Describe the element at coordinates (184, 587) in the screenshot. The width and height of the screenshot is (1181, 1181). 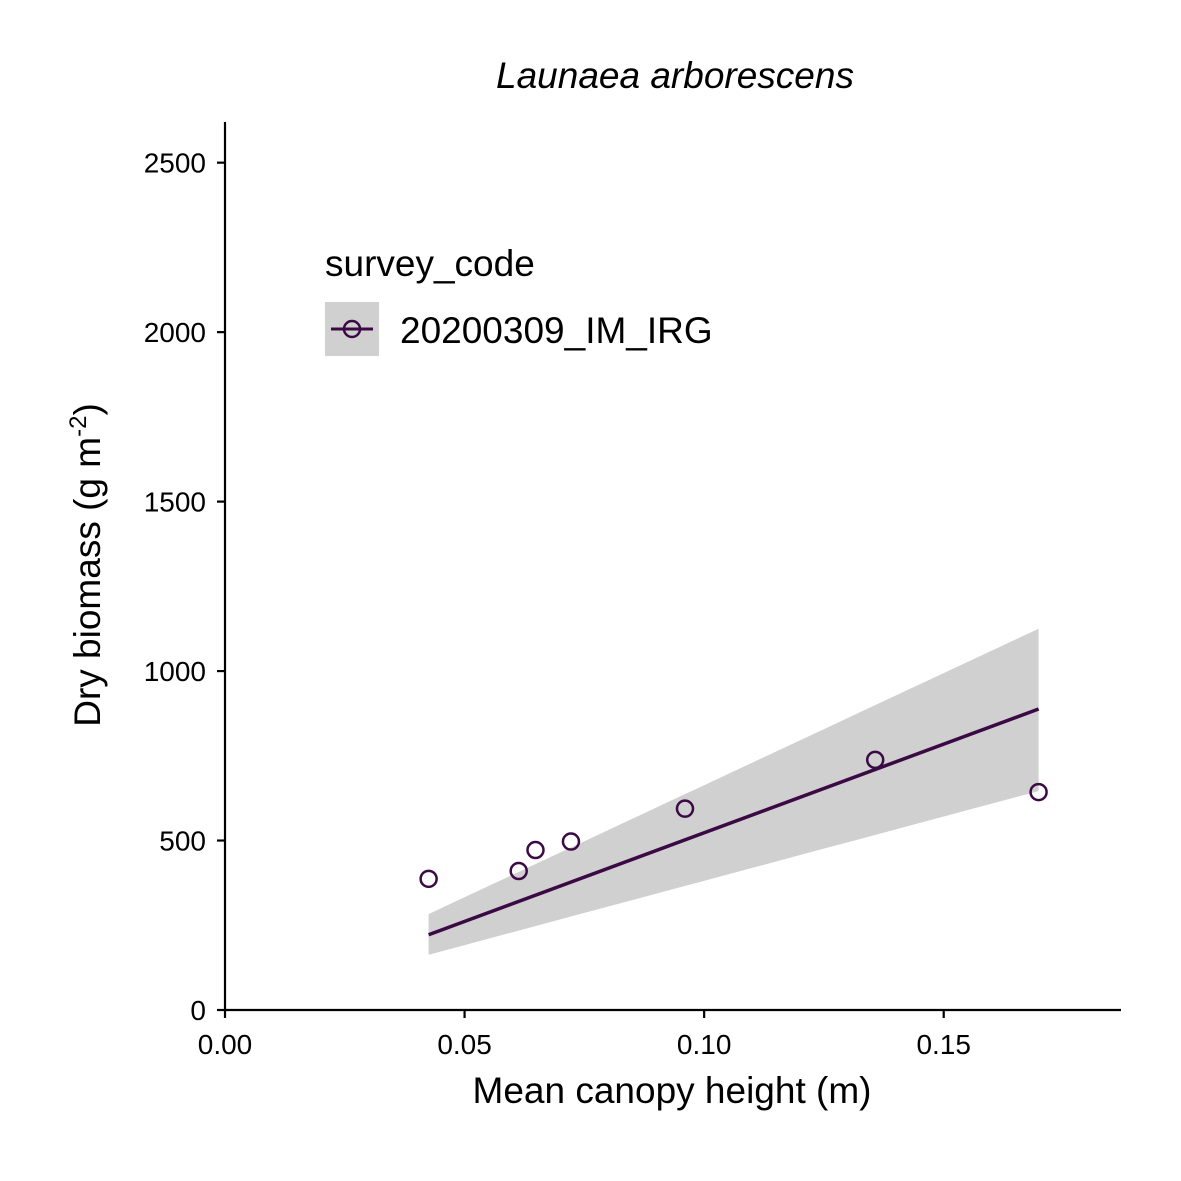
I see `y-axis-ticks: 0 500 1000 1500 2000 2500` at that location.